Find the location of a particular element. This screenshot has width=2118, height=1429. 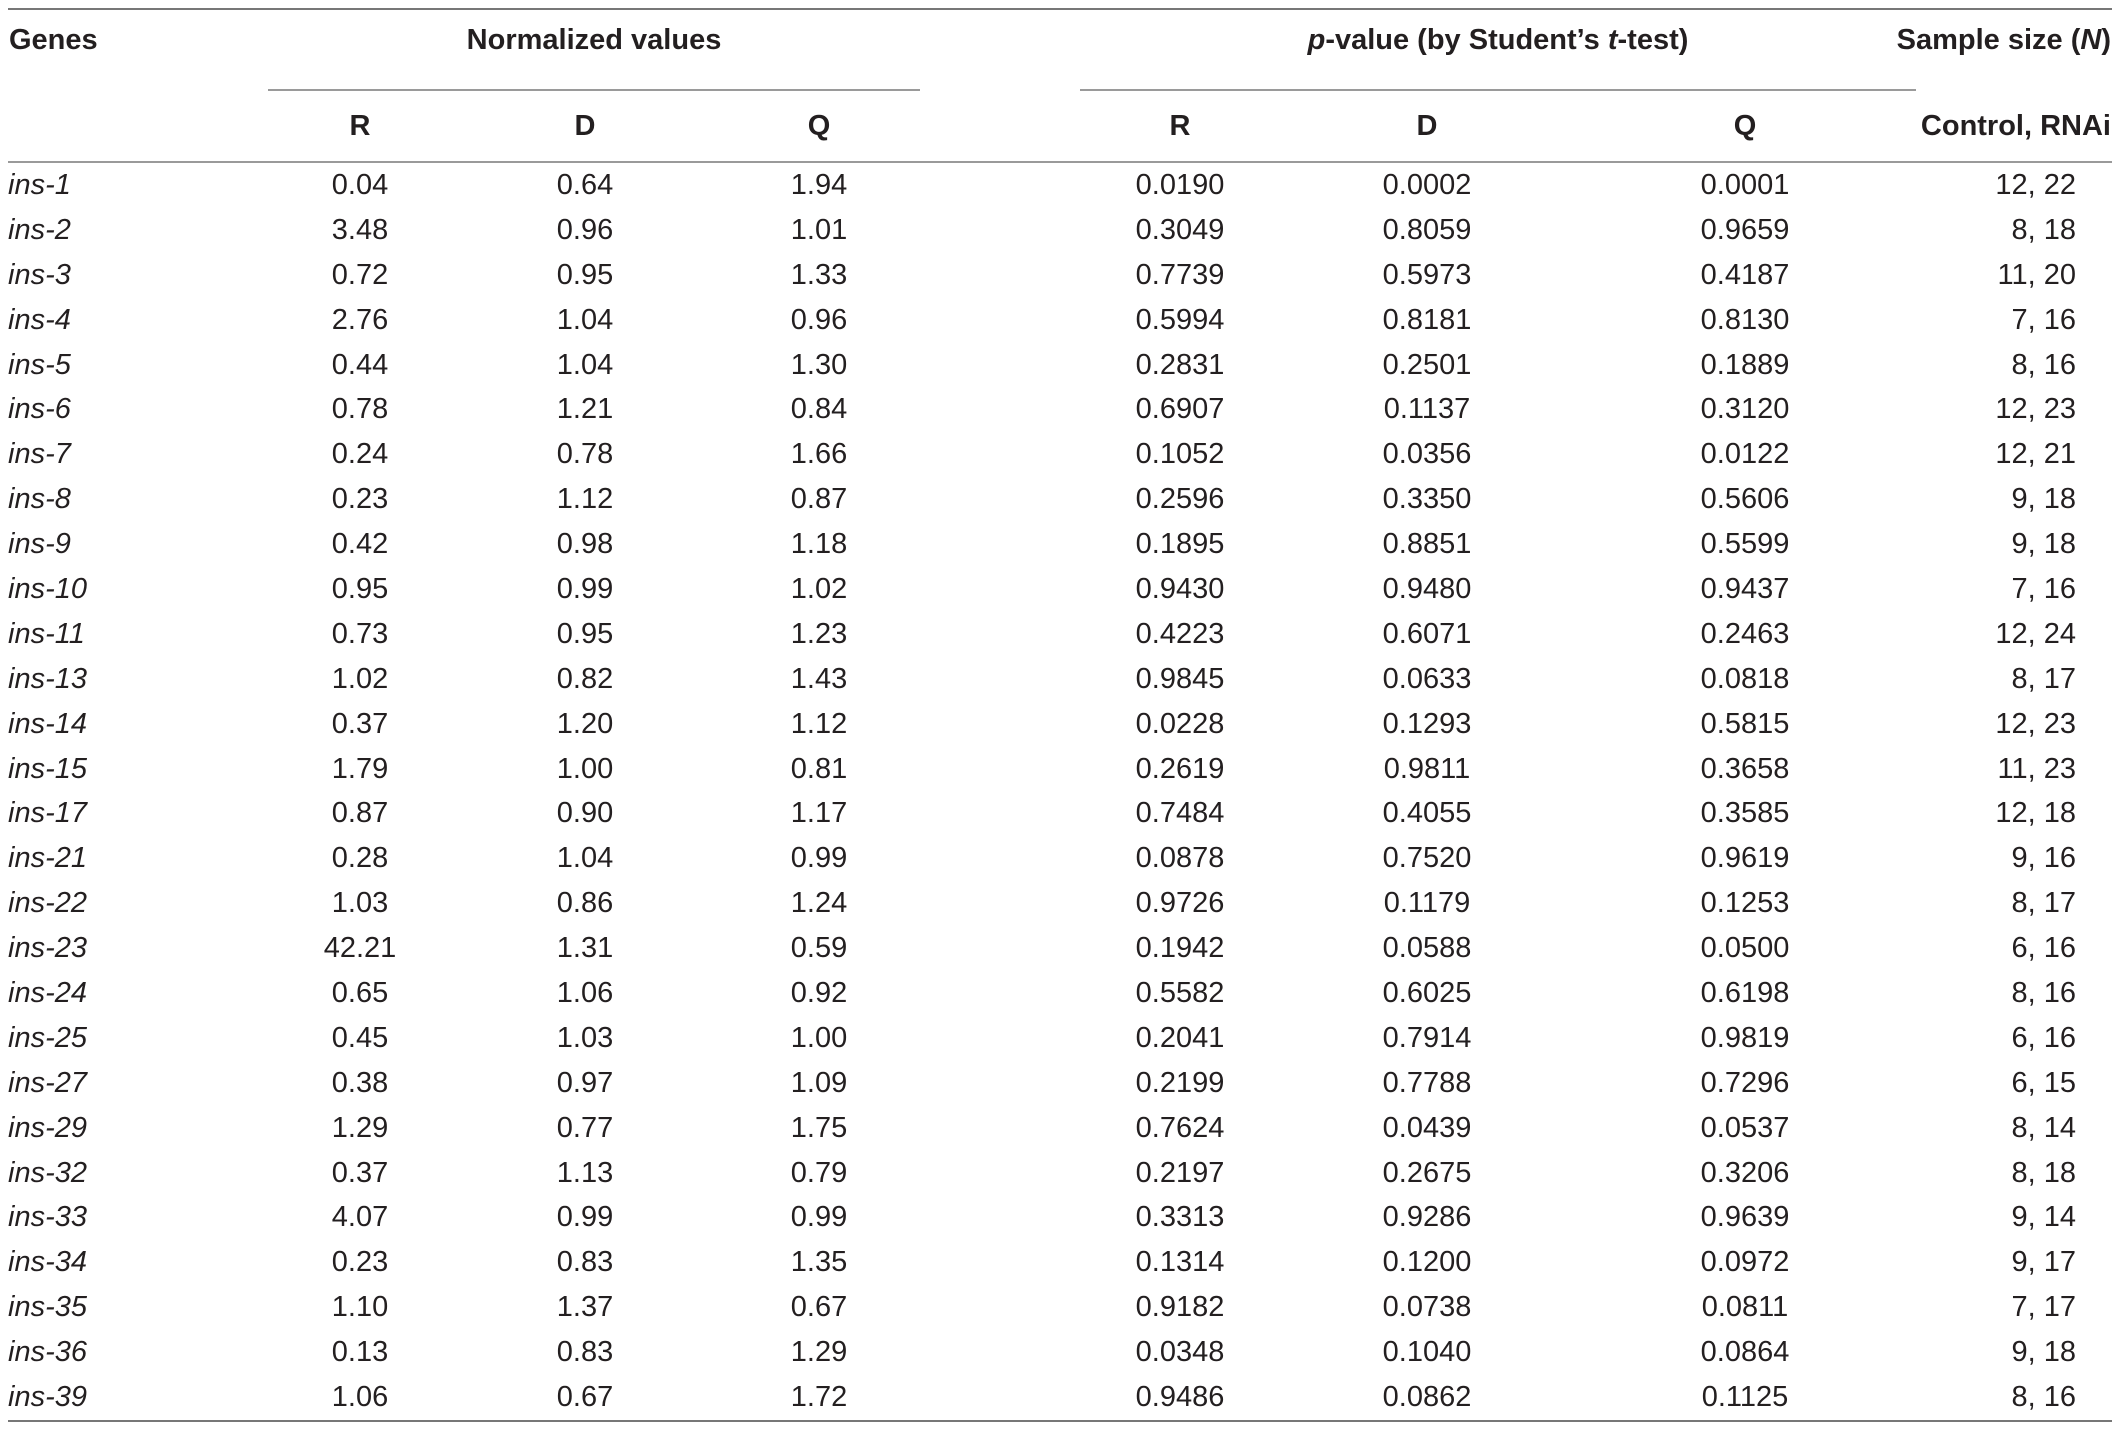

sample-size-cell: 8, 18 is located at coordinates (2044, 1172).